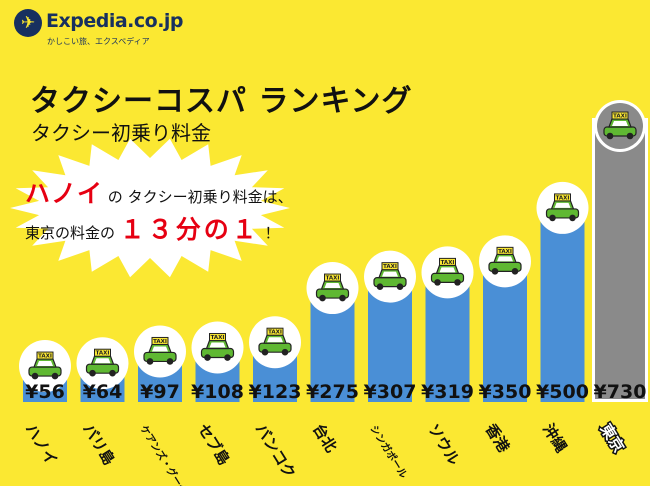 The width and height of the screenshot is (650, 486). Describe the element at coordinates (275, 451) in the screenshot. I see `bar-category-label: バンコク` at that location.